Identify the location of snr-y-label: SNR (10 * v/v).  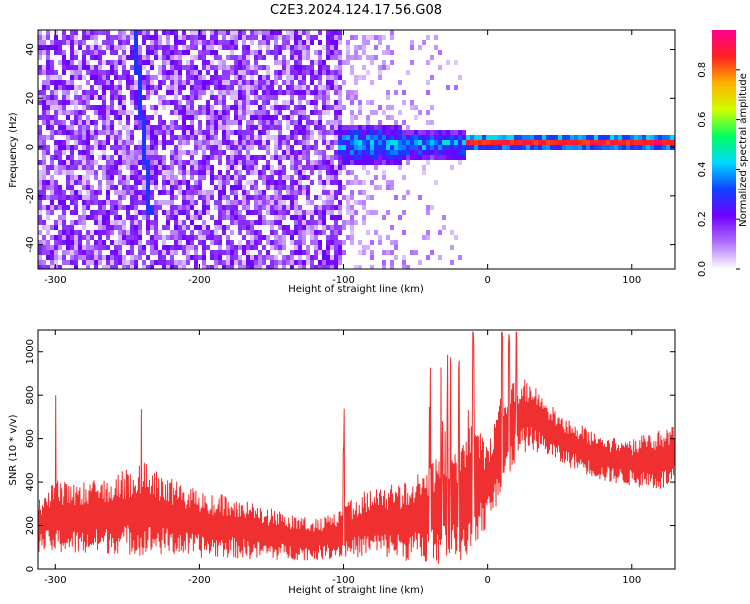
(13, 449).